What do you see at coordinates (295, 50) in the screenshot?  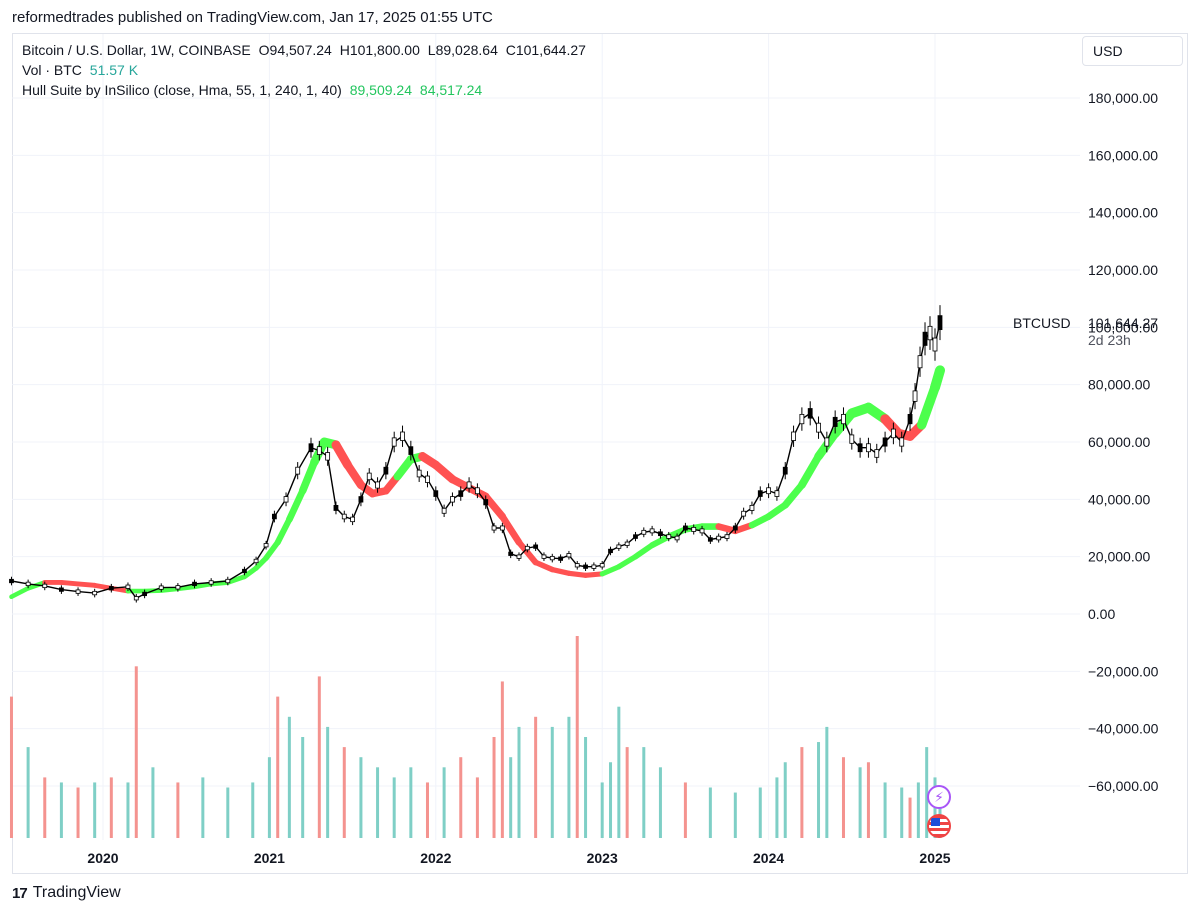 I see `legend-open: O94,507.24` at bounding box center [295, 50].